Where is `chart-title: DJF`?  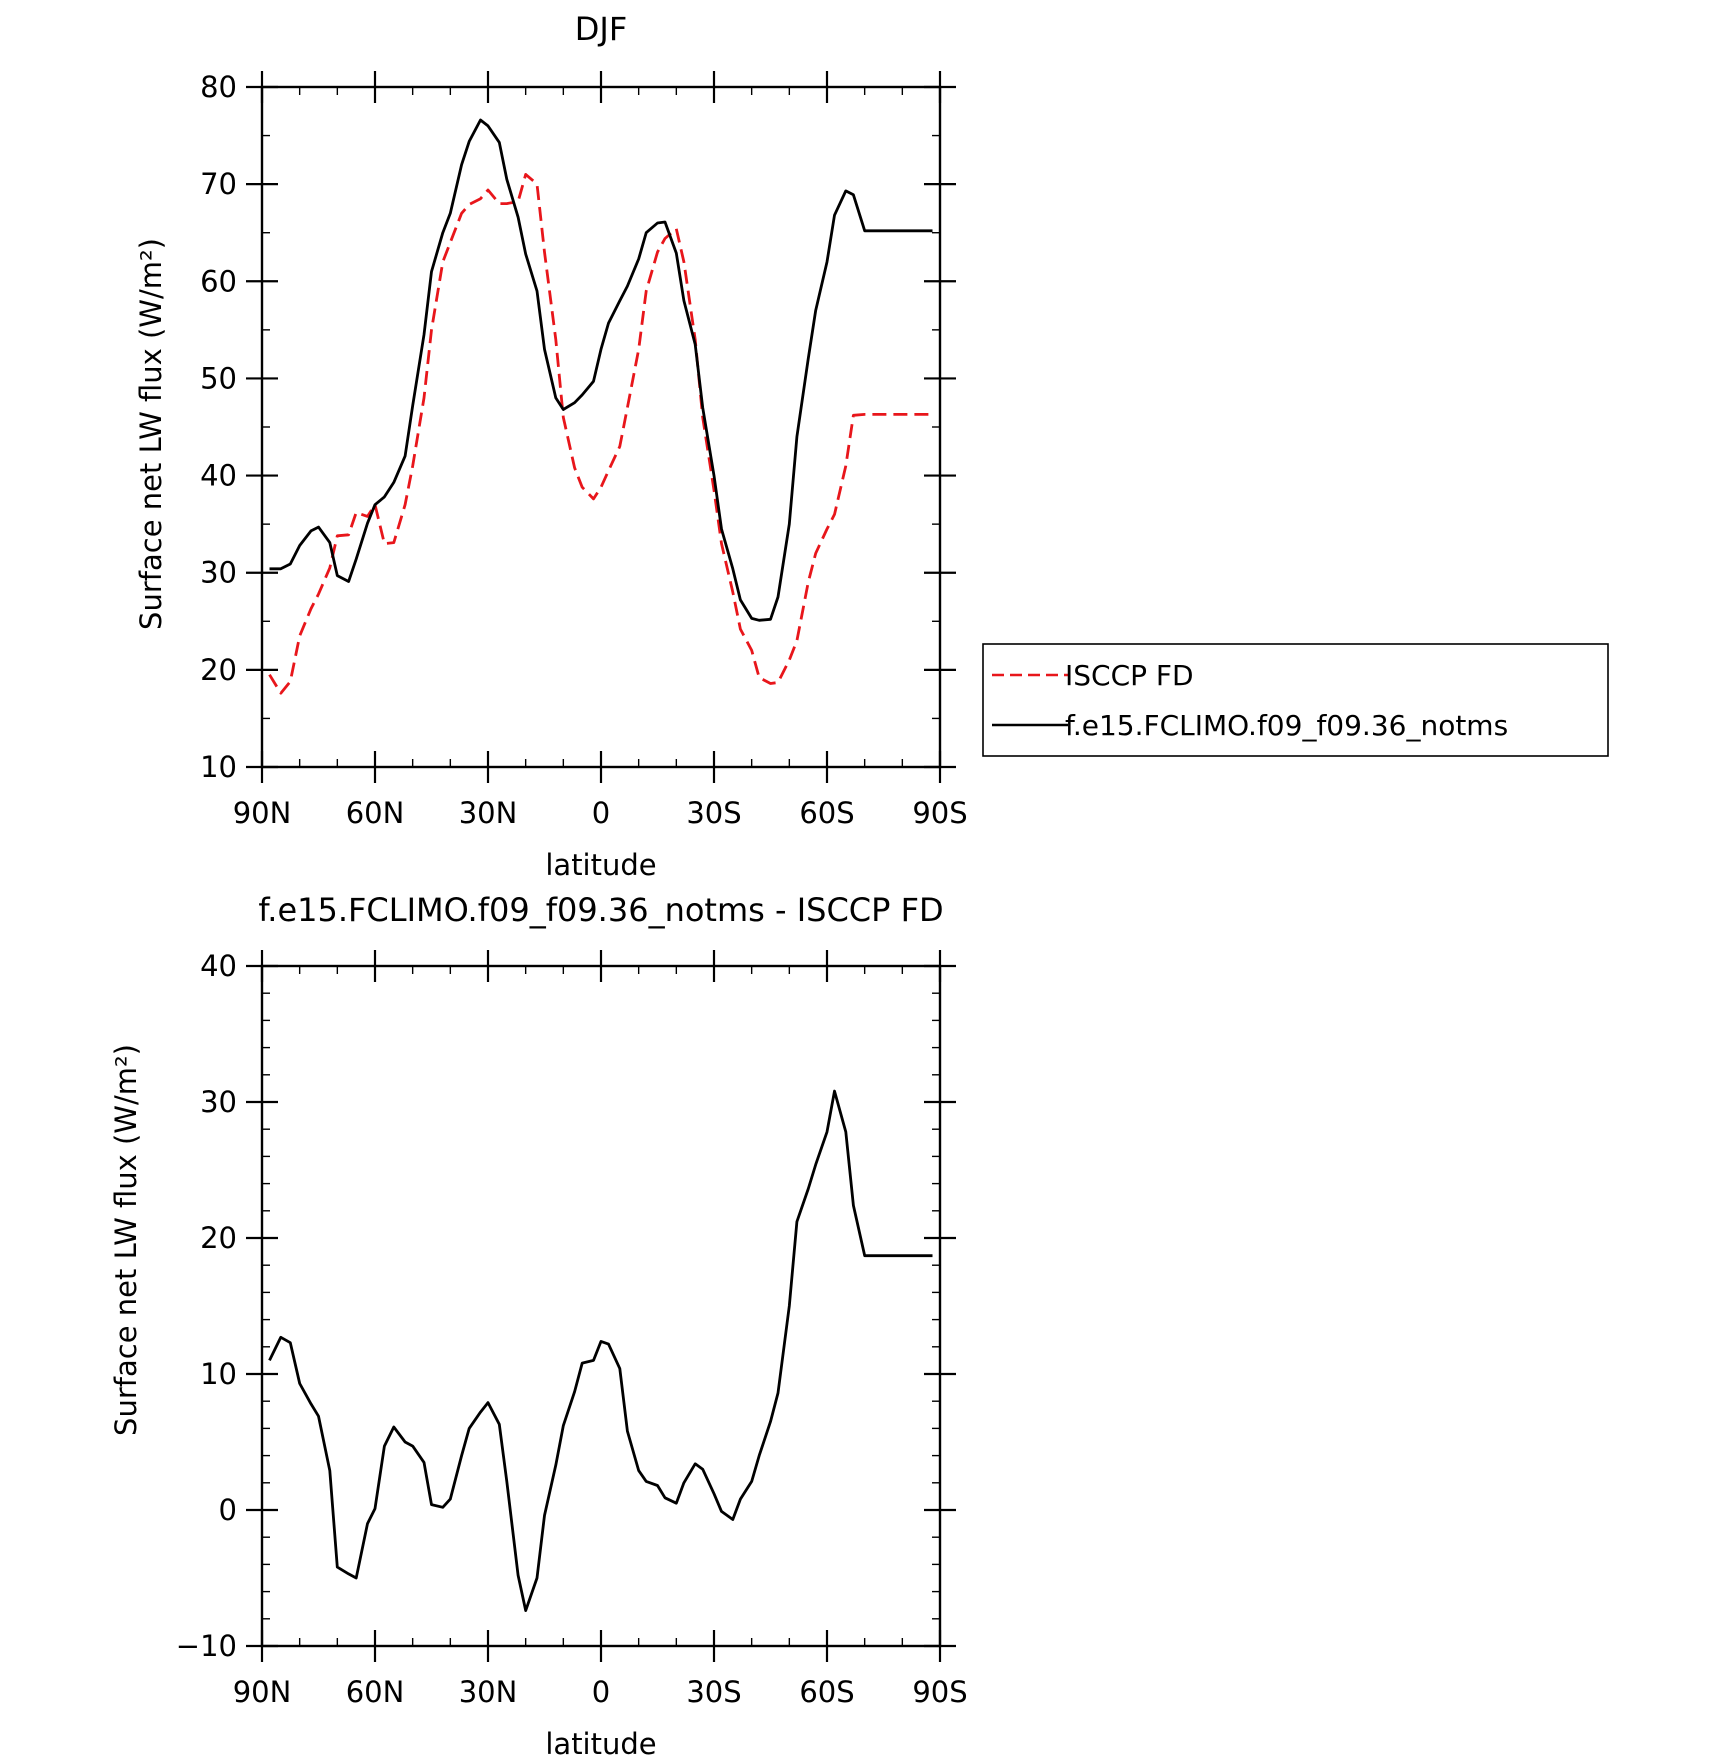
chart-title: DJF is located at coordinates (601, 29).